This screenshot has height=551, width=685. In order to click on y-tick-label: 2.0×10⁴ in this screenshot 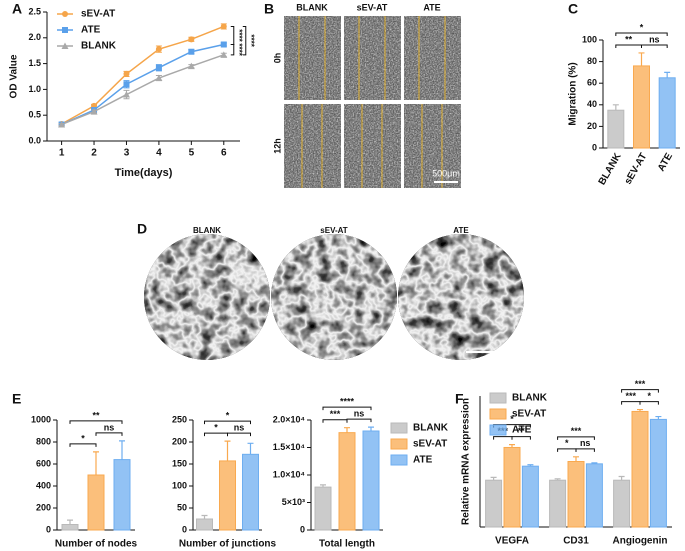, I will do `click(289, 419)`.